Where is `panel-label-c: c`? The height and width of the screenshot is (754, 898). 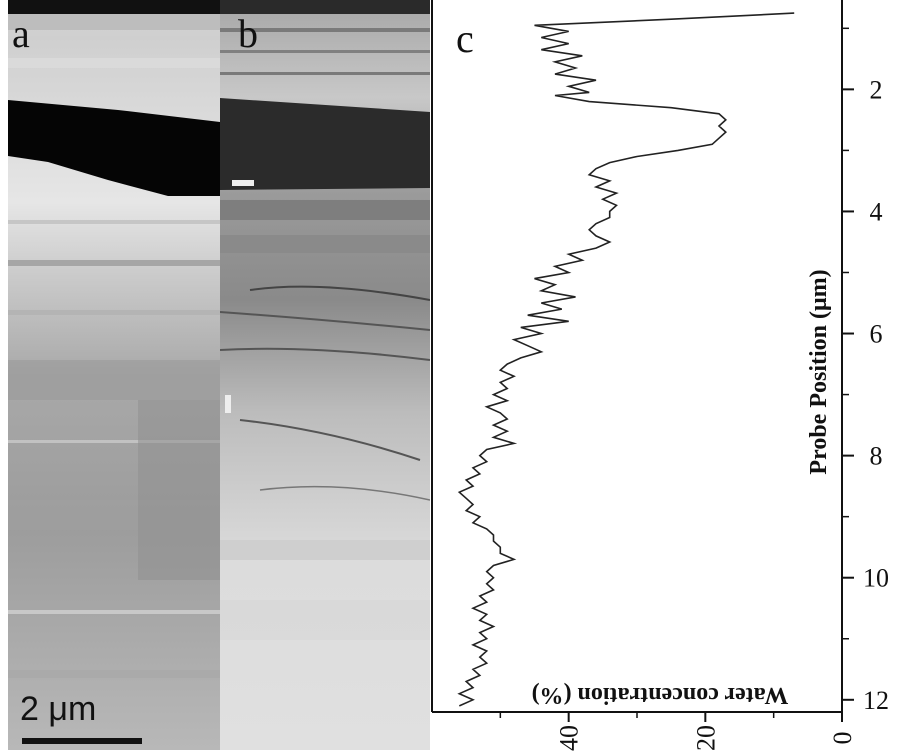 panel-label-c: c is located at coordinates (465, 38).